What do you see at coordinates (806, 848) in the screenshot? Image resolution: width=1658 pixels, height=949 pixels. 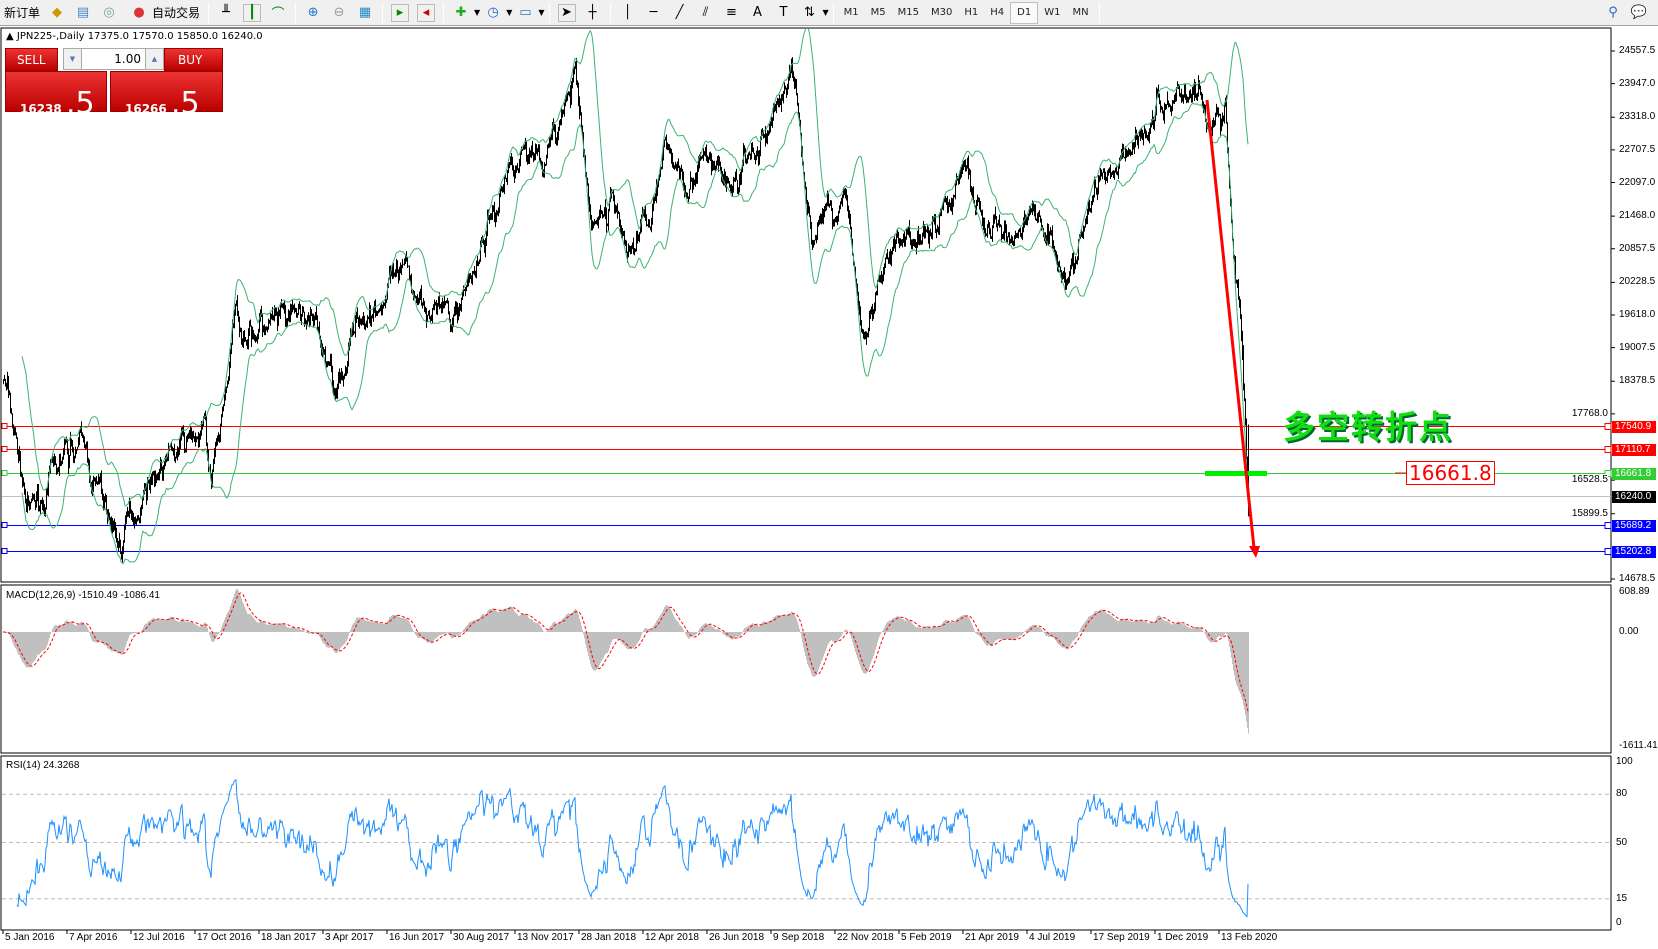 I see `rsi-indicator` at bounding box center [806, 848].